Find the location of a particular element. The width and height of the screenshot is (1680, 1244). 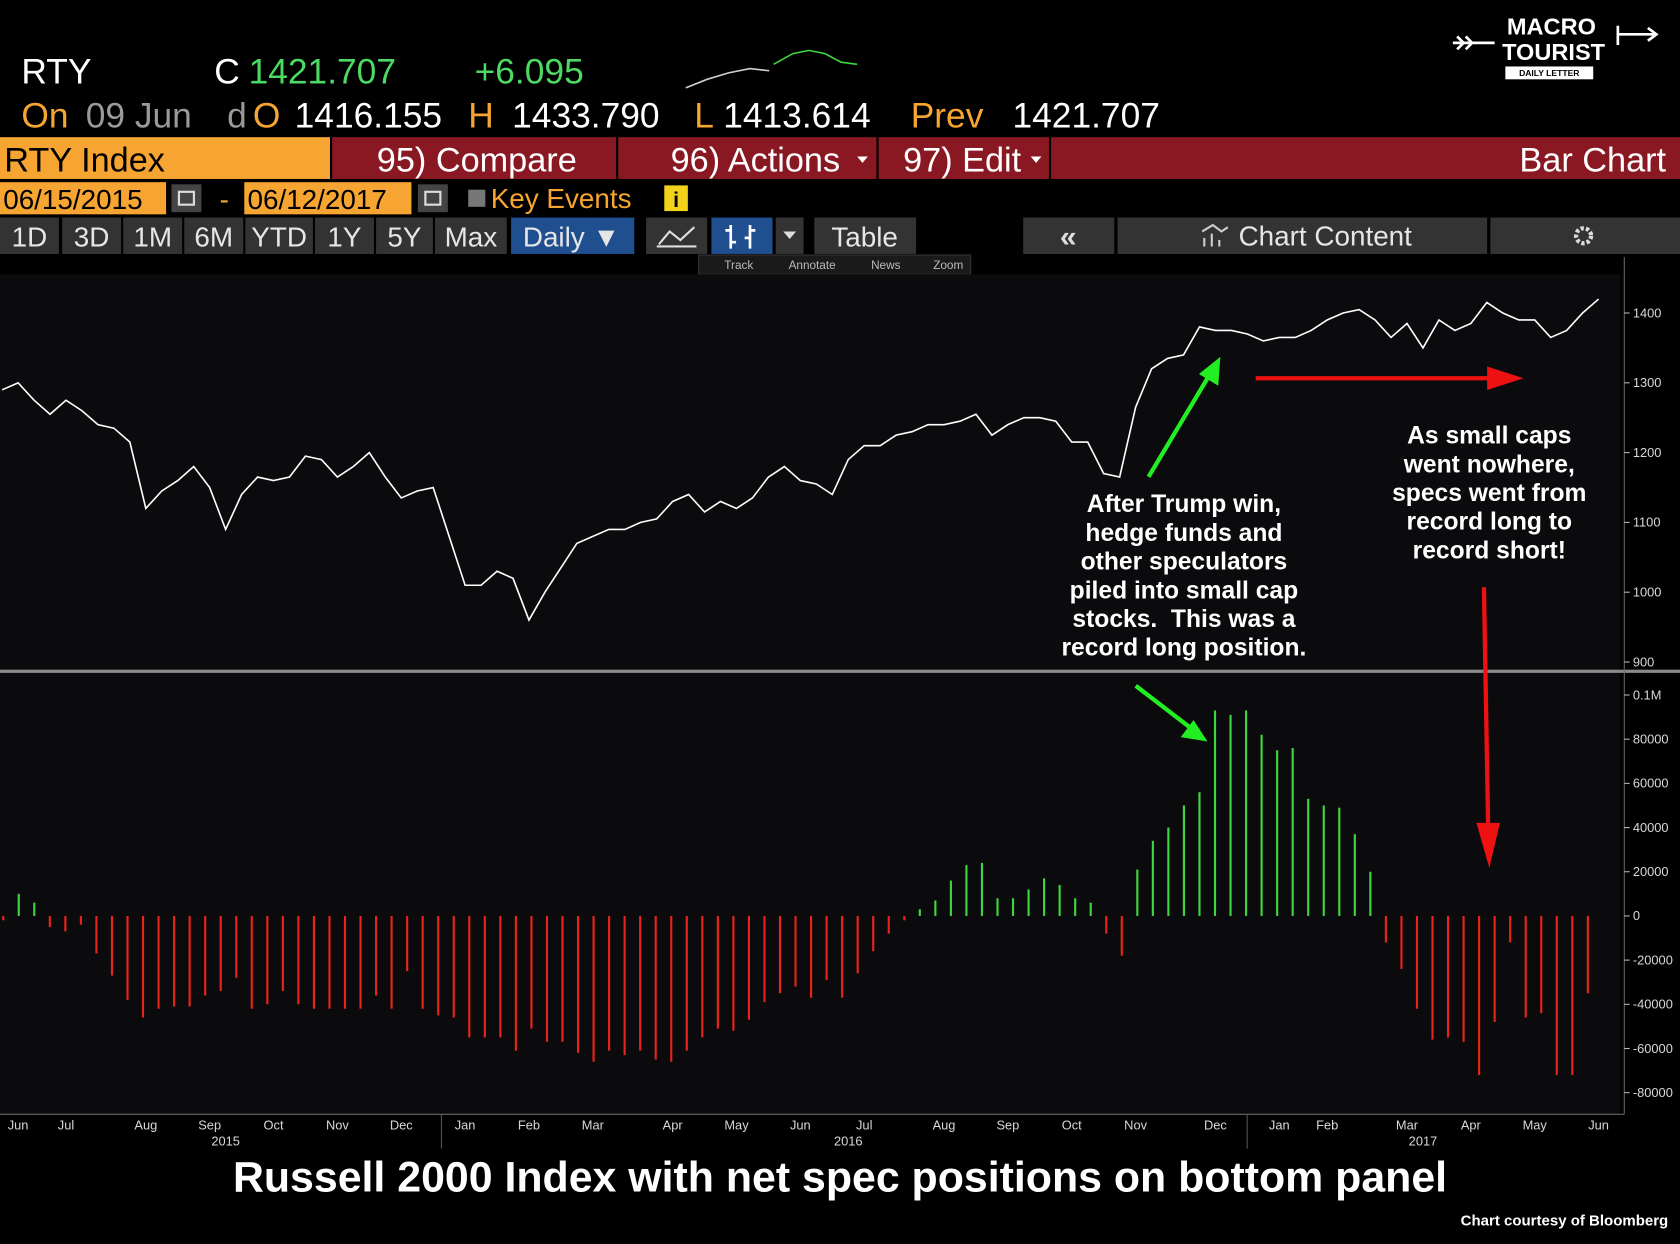

start-date-box is located at coordinates (83, 198).